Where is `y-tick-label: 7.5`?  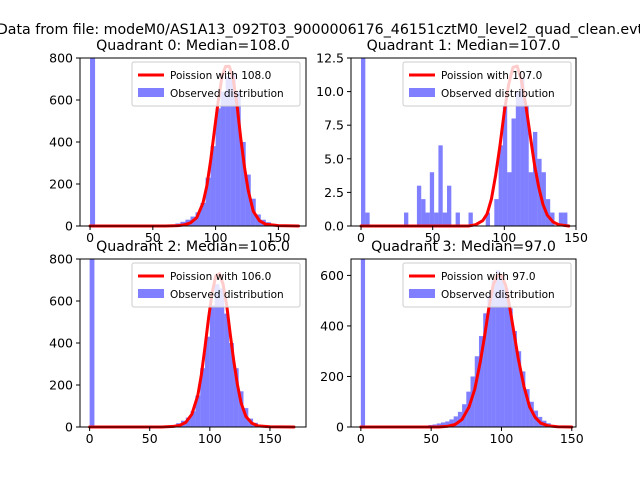 y-tick-label: 7.5 is located at coordinates (334, 125).